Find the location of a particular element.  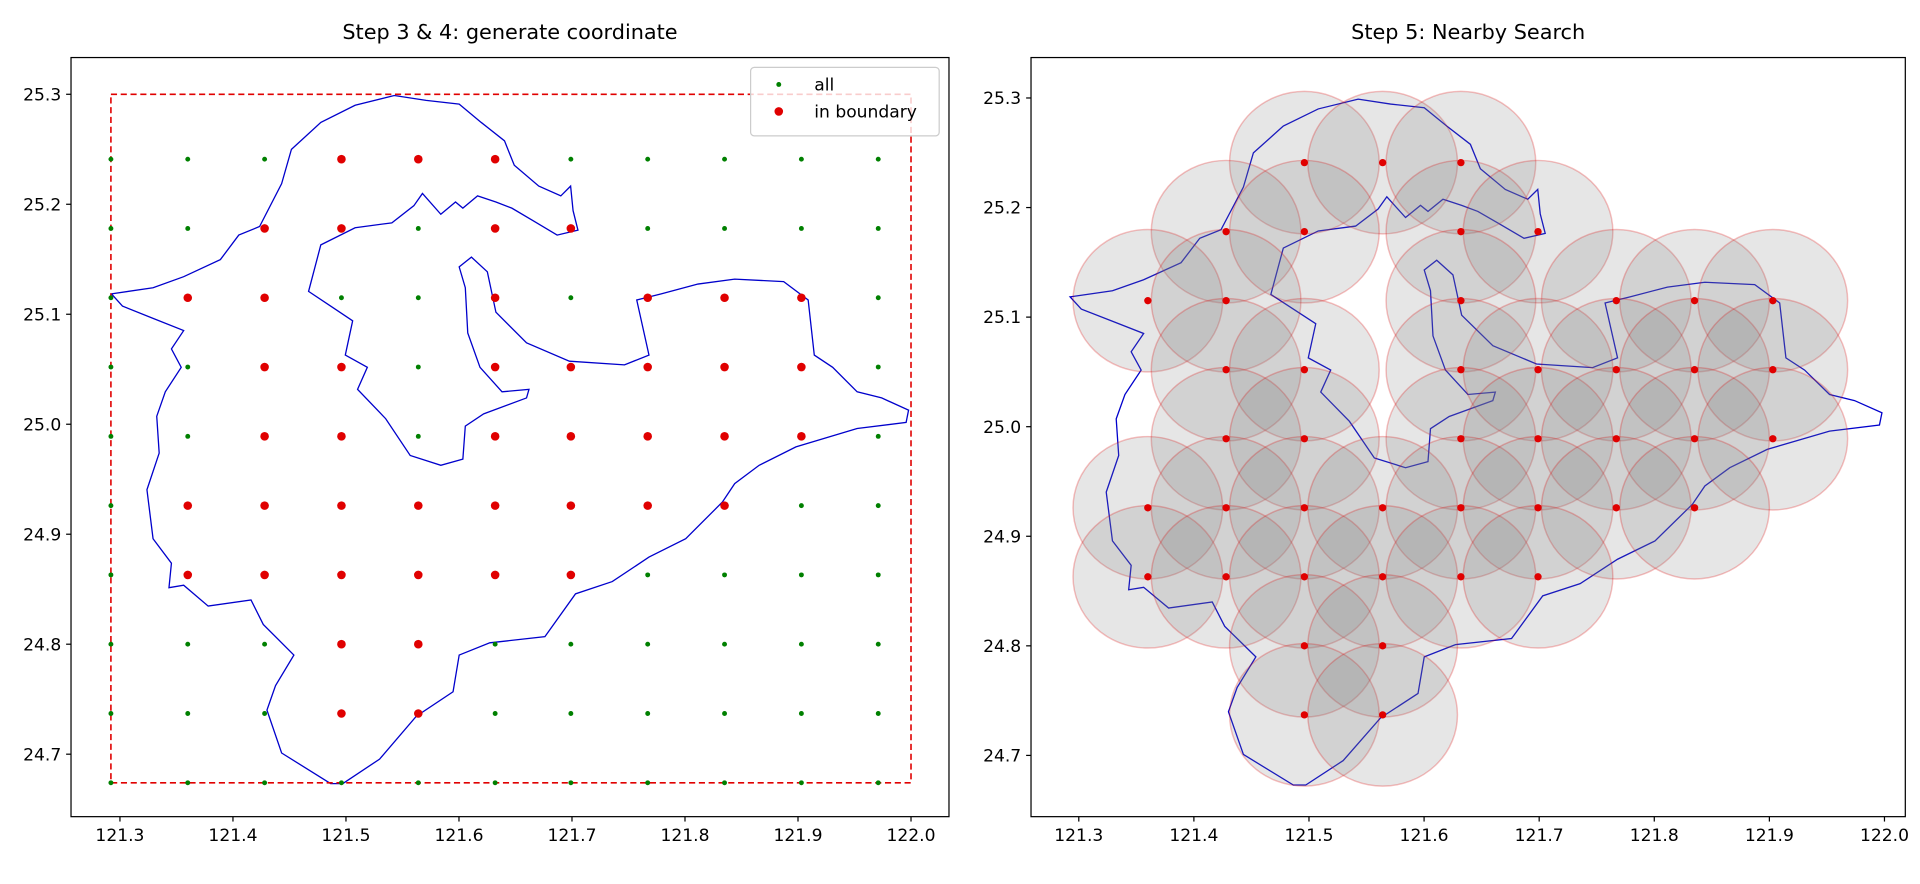

x-tick-label: 121.6 is located at coordinates (458, 836).